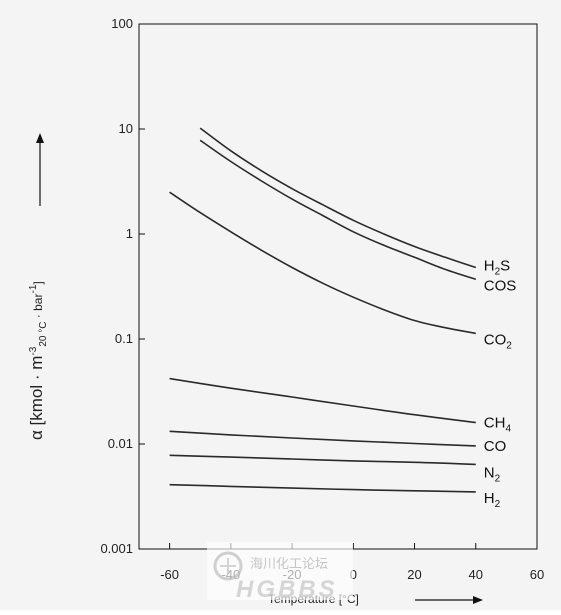  Describe the element at coordinates (353, 574) in the screenshot. I see `x-tick-label: 0` at that location.